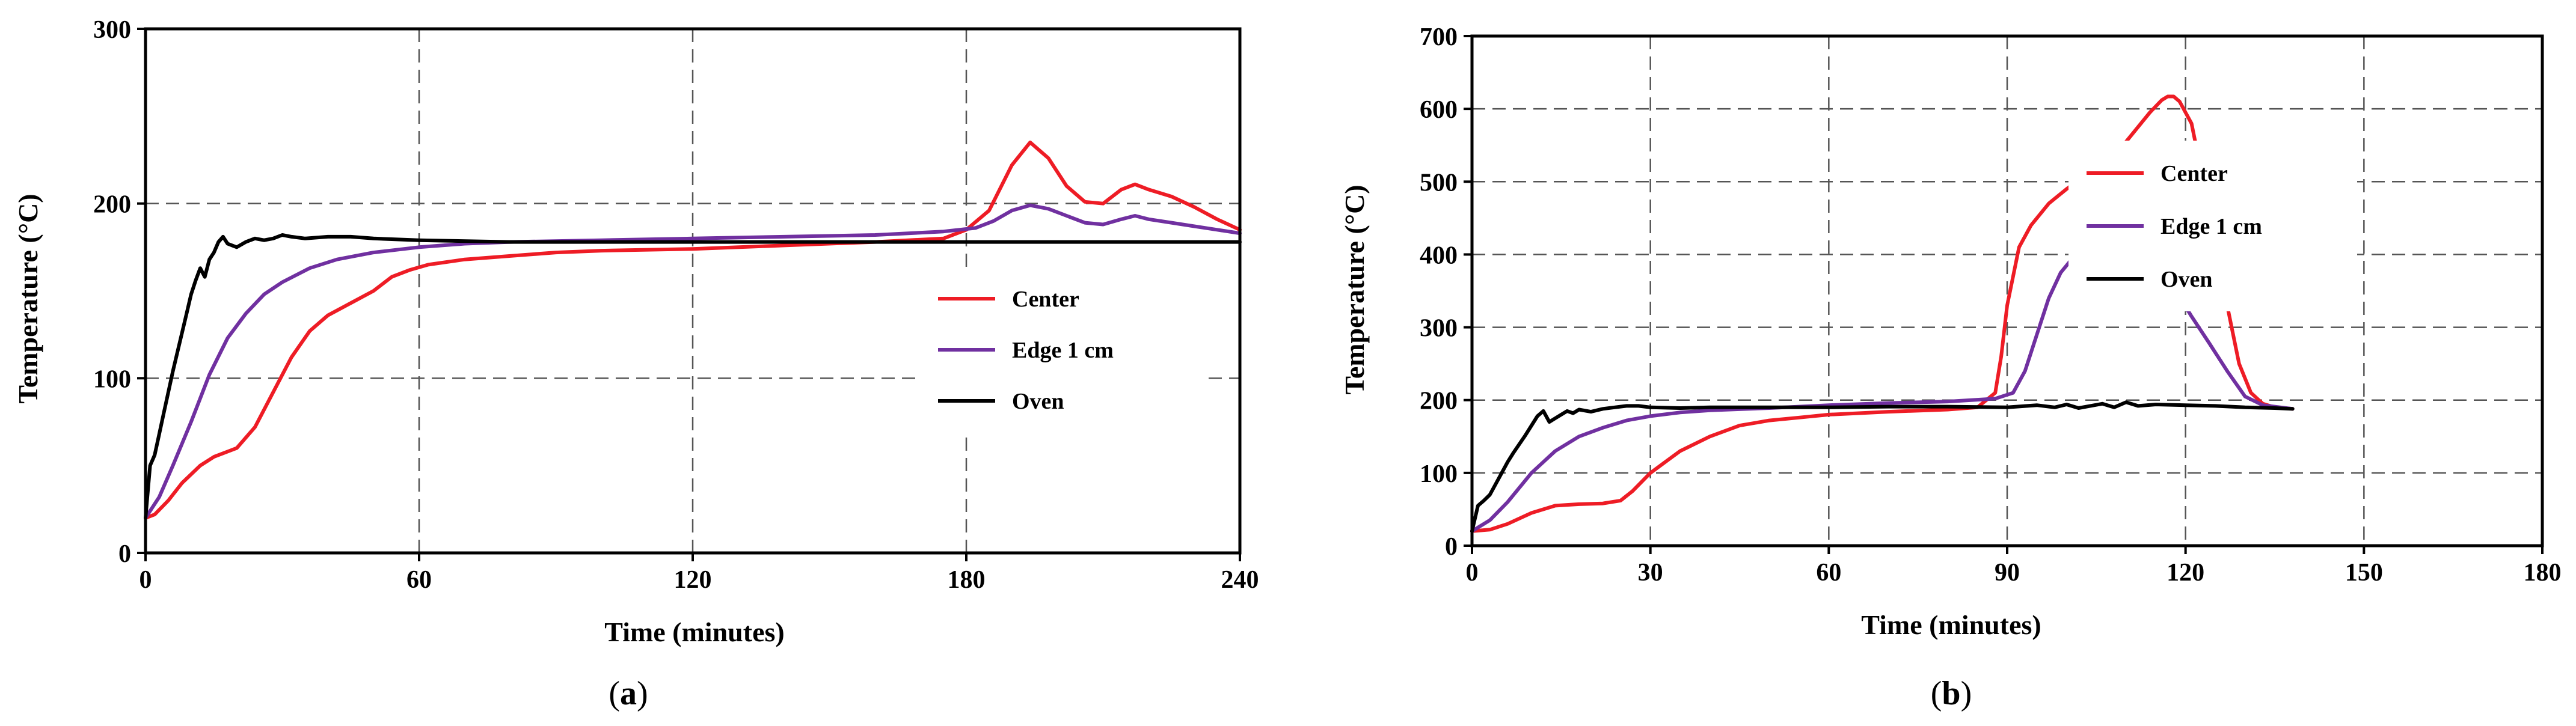 This screenshot has height=726, width=2576. I want to click on panel-label-b: (b), so click(1951, 693).